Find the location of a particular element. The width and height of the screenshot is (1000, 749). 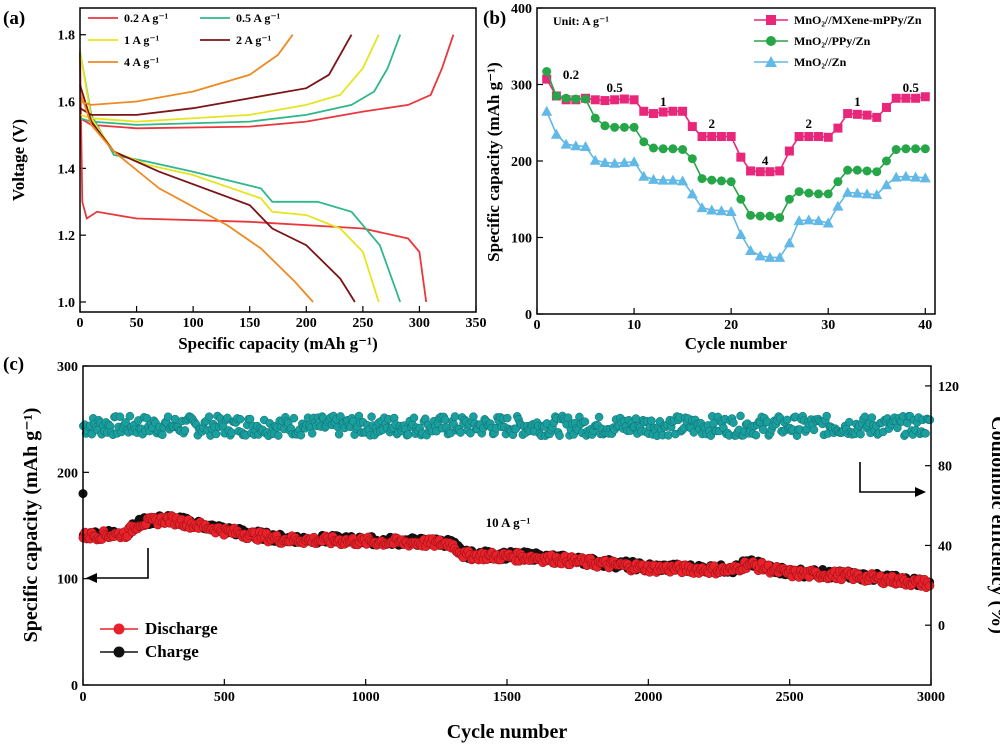

panel-b-ylabel: Specific capacity (mAh g⁻¹) is located at coordinates (493, 162).